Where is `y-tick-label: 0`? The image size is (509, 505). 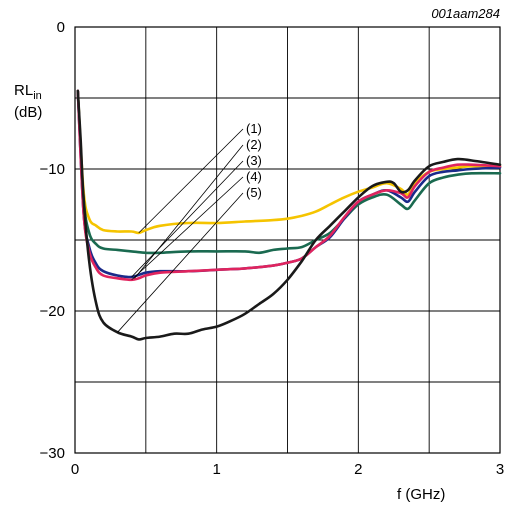
y-tick-label: 0 is located at coordinates (61, 27).